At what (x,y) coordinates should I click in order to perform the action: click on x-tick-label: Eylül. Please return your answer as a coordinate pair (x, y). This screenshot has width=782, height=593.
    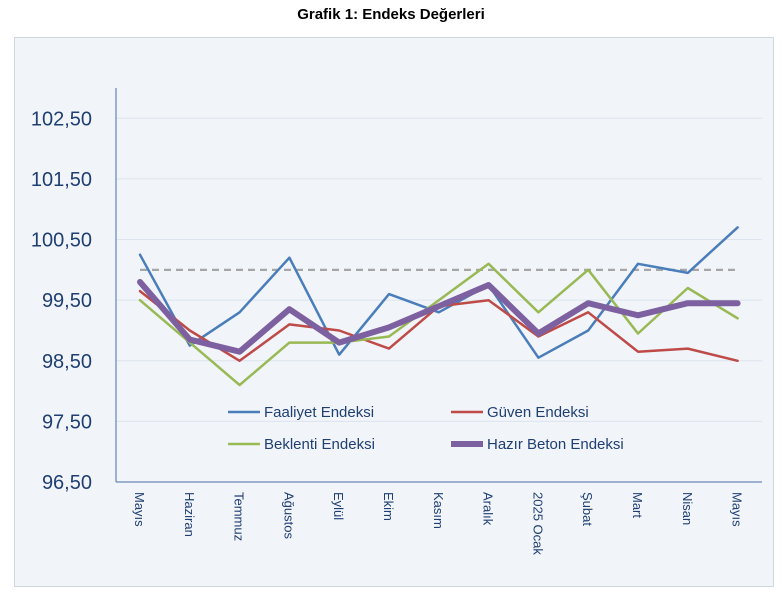
    Looking at the image, I should click on (338, 506).